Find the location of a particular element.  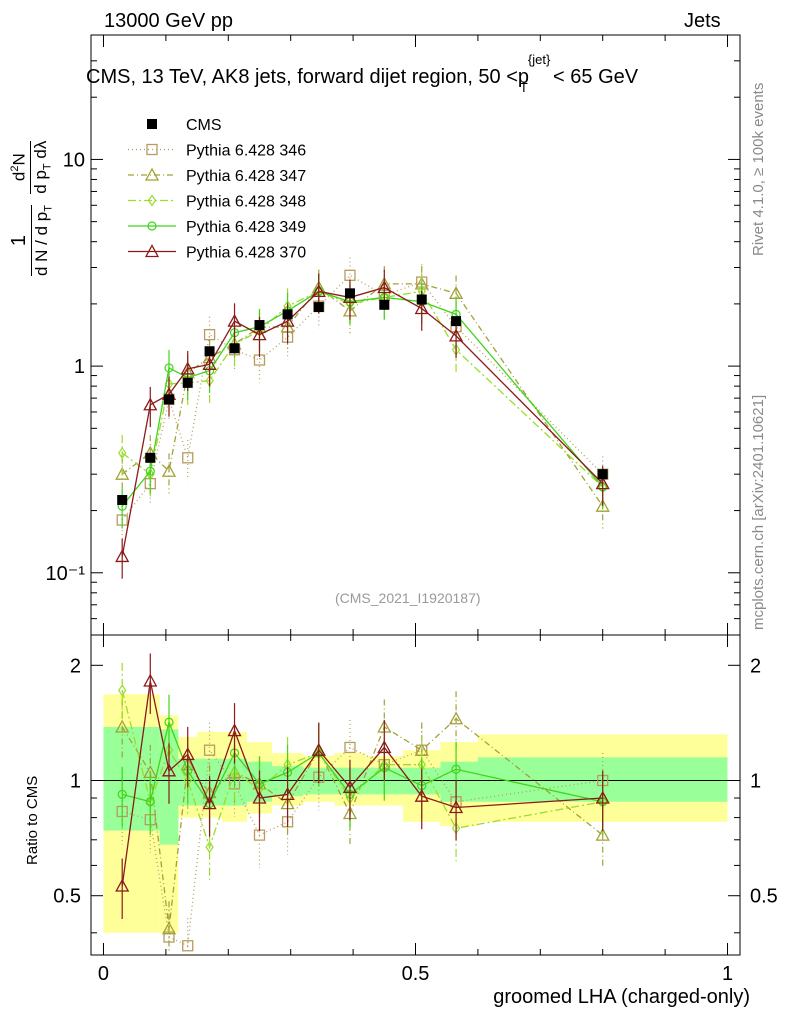

legend-marker-p370 is located at coordinates (152, 251).